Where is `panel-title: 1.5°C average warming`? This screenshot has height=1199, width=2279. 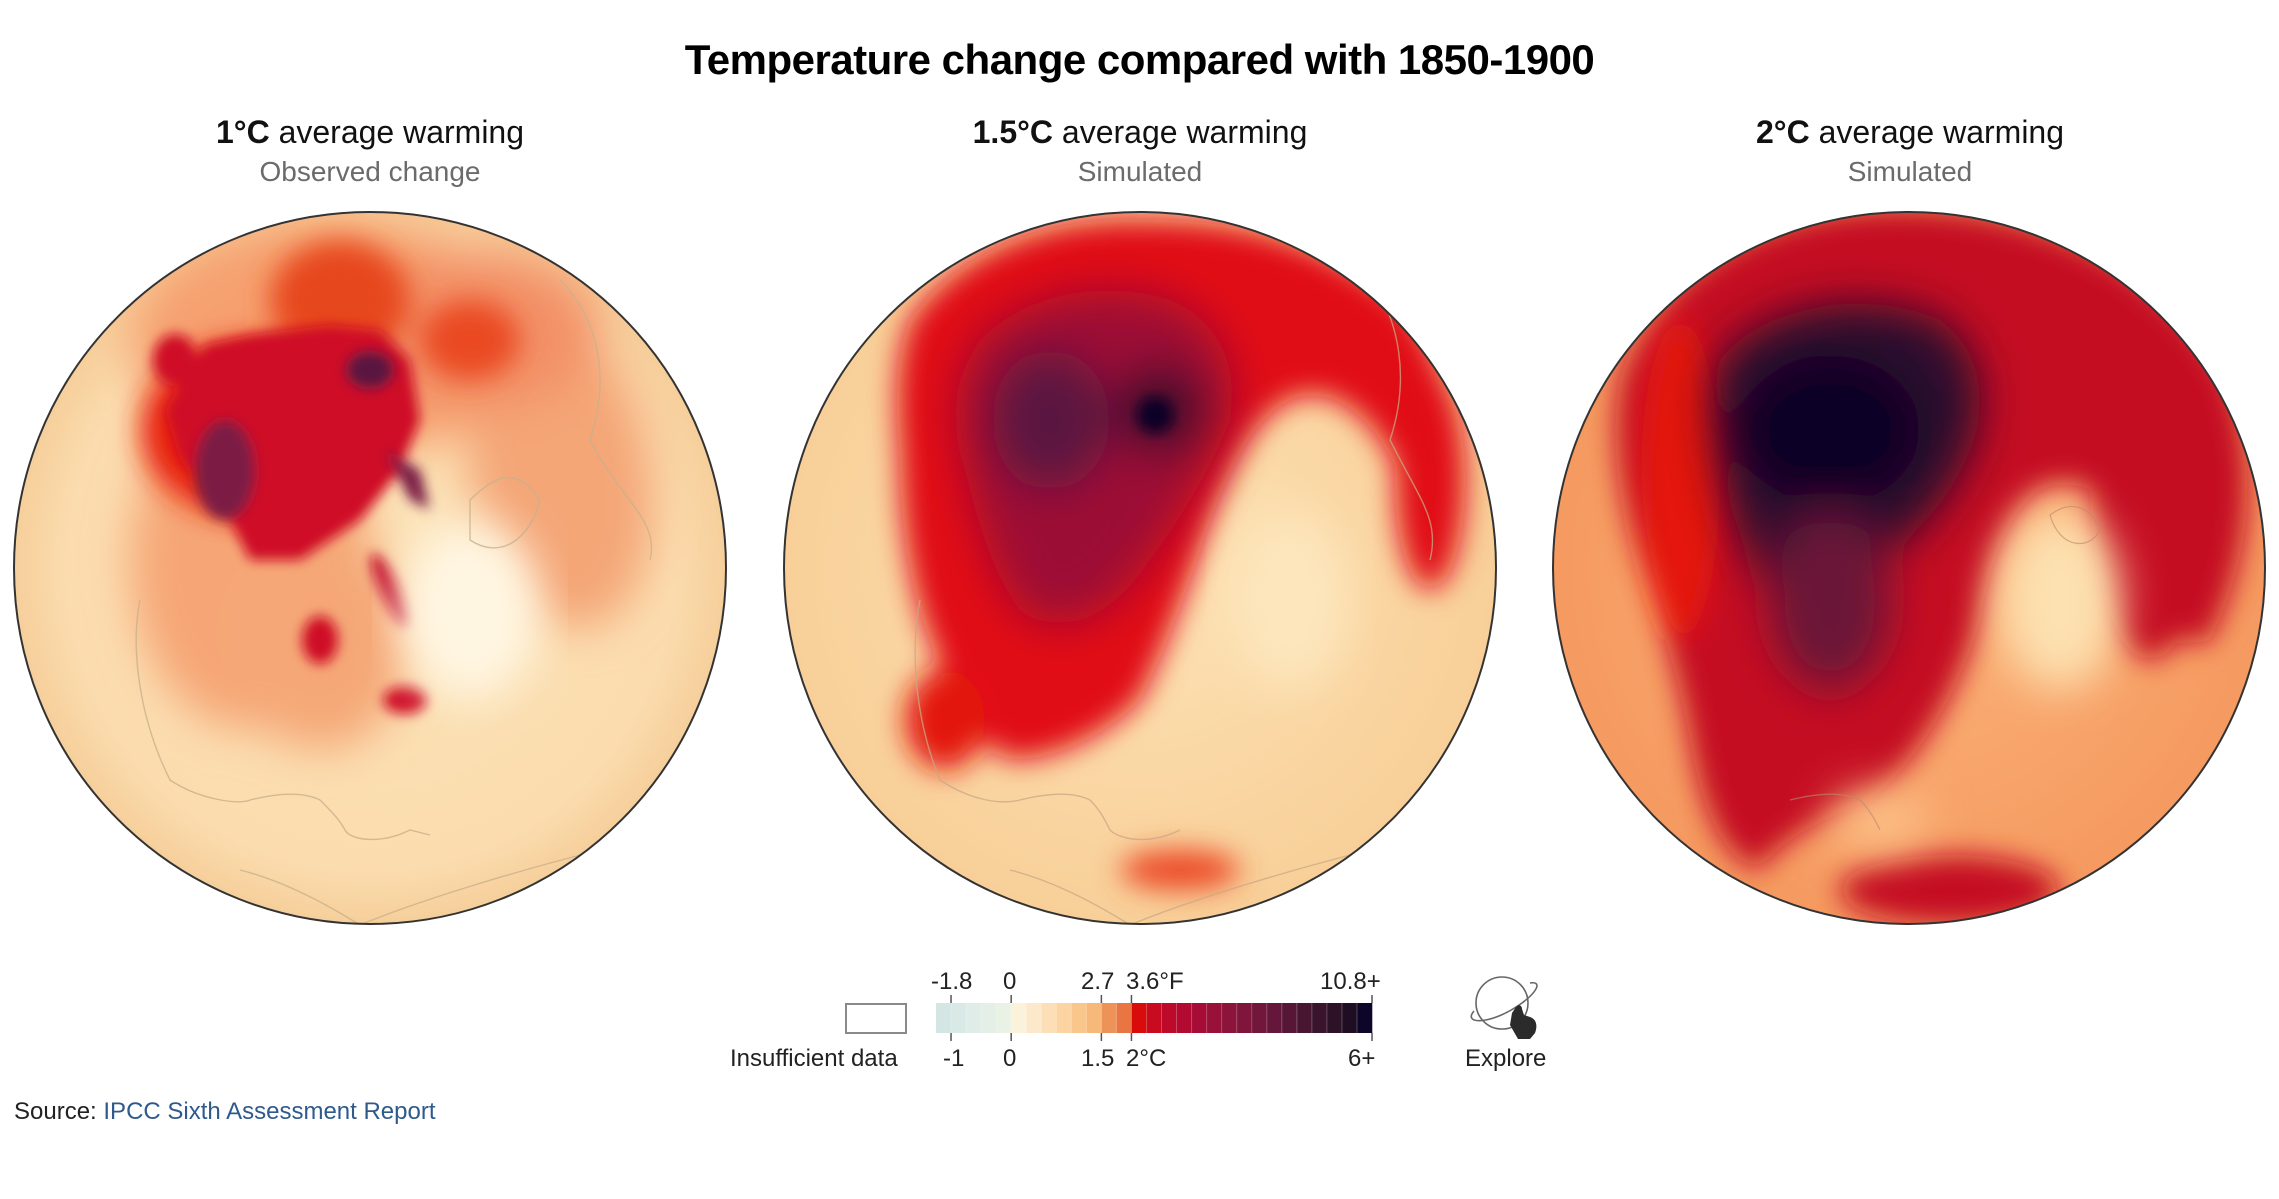 panel-title: 1.5°C average warming is located at coordinates (1140, 132).